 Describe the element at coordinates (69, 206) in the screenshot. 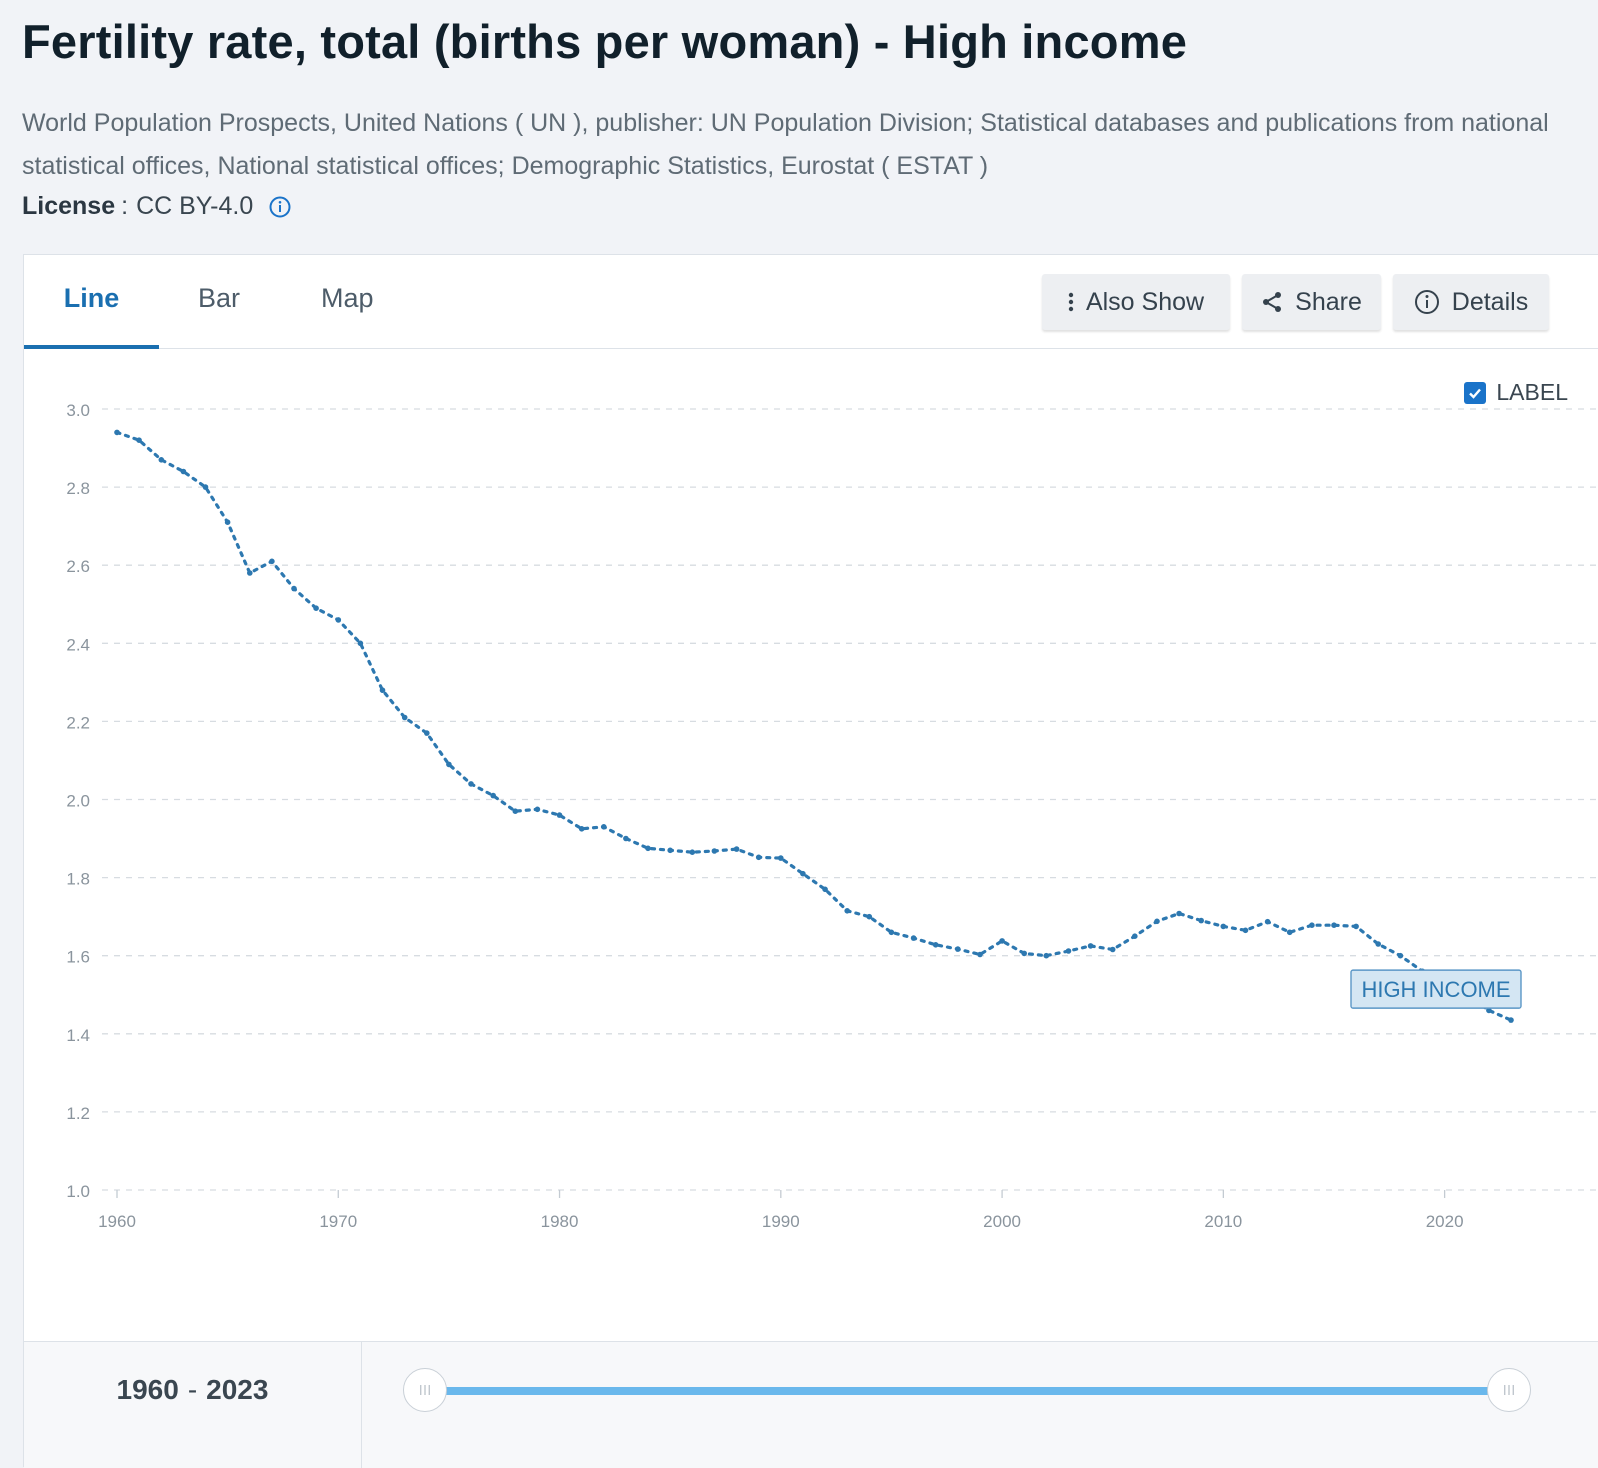

I see `license-label: License` at that location.